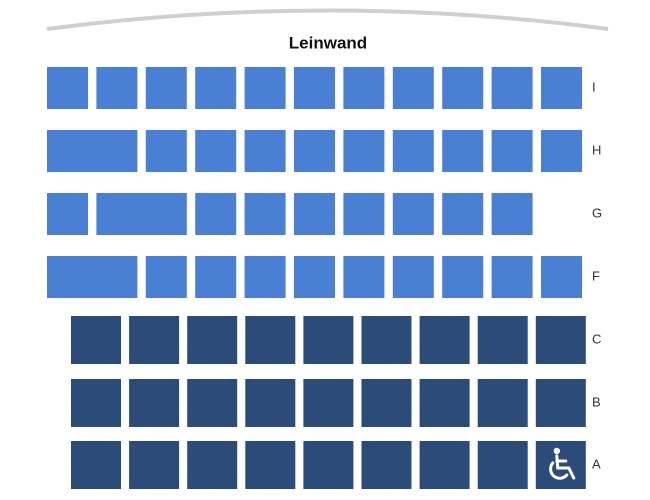 The height and width of the screenshot is (500, 650). I want to click on icon-head, so click(556, 451).